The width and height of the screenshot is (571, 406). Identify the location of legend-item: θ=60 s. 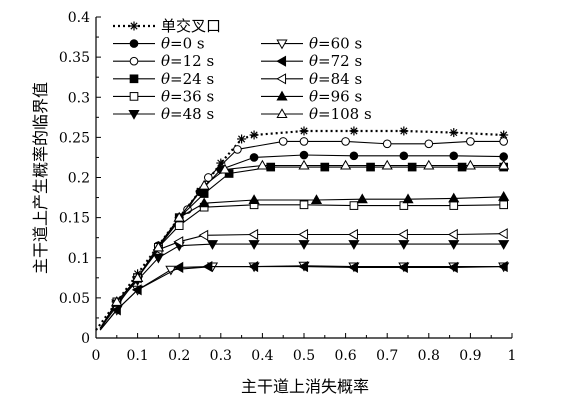
(311, 44).